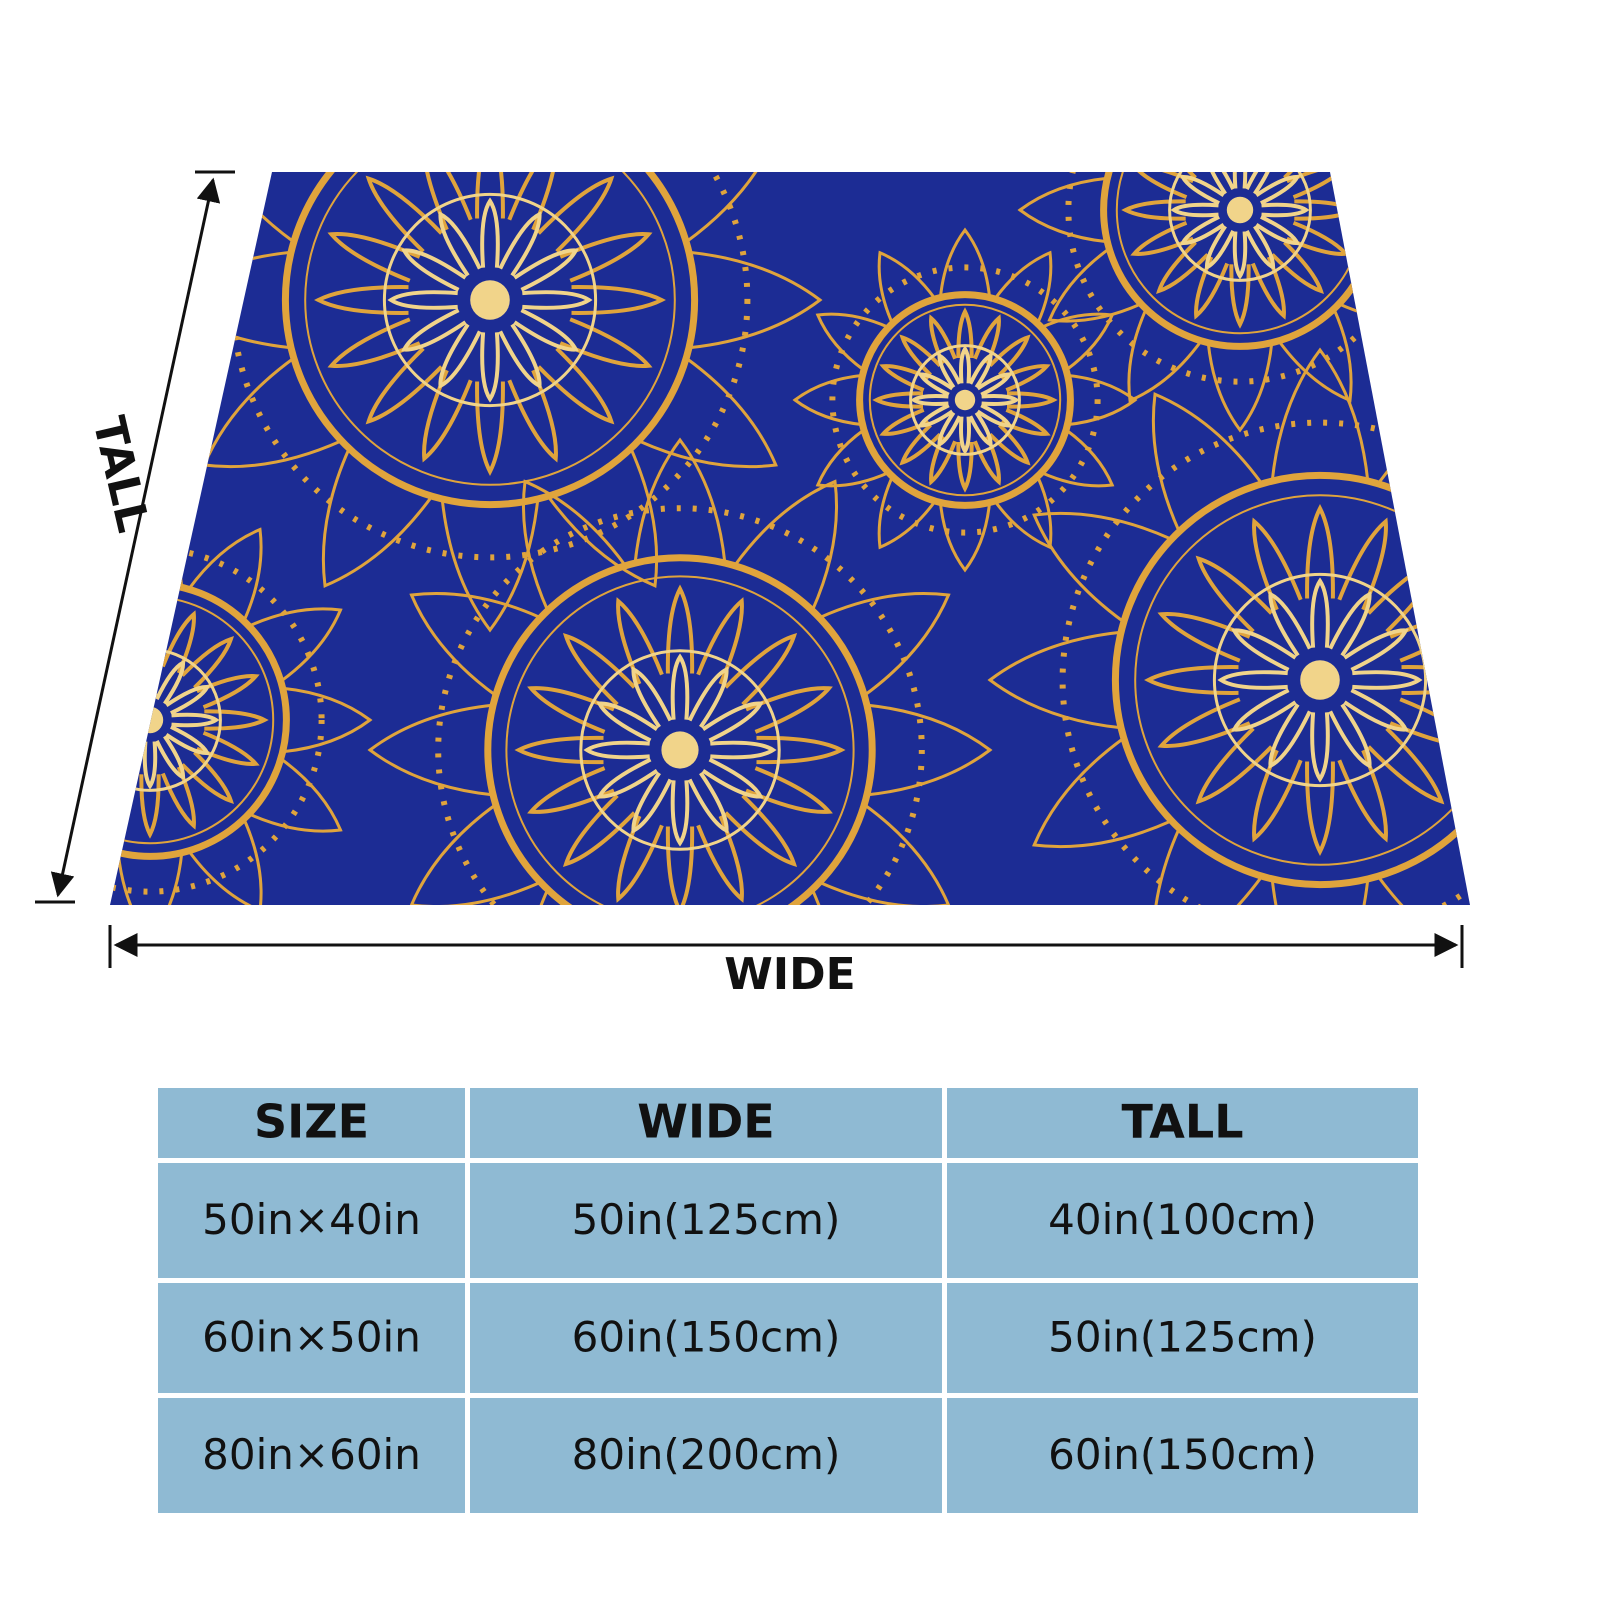 The width and height of the screenshot is (1600, 1600). I want to click on cell-text: 60in×50in, so click(311, 1337).